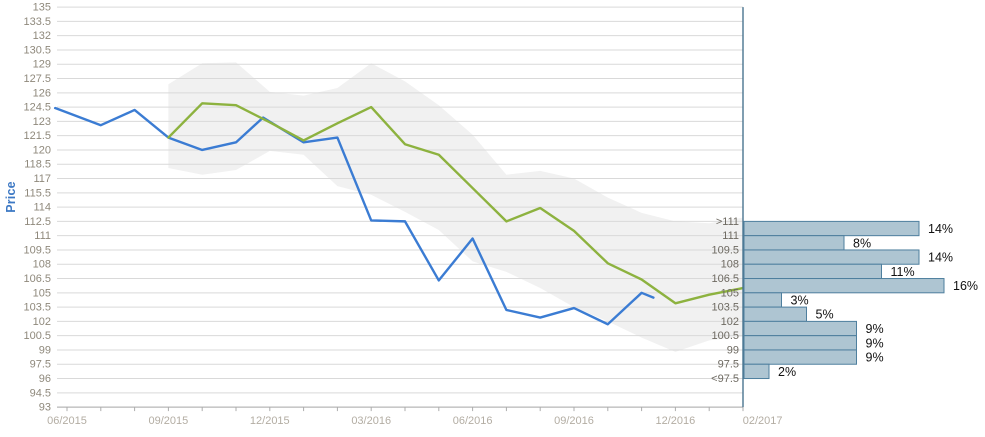 The width and height of the screenshot is (985, 437). I want to click on histogram-bar-label: 16%, so click(965, 286).